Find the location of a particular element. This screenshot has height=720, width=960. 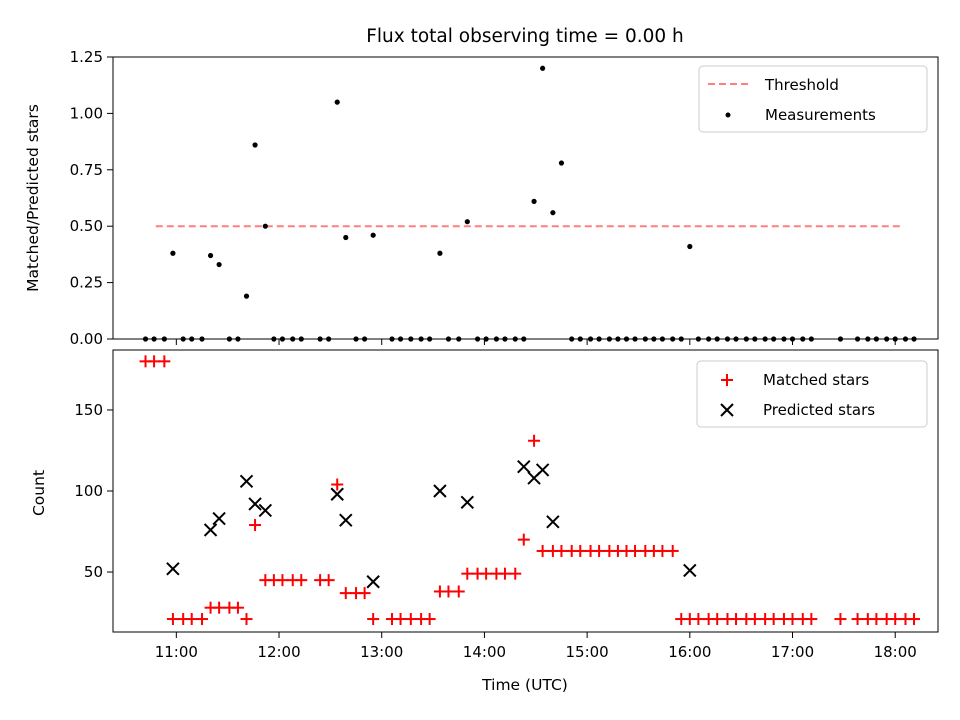

bottom-legend: Matched stars Predicted stars is located at coordinates (812, 394).